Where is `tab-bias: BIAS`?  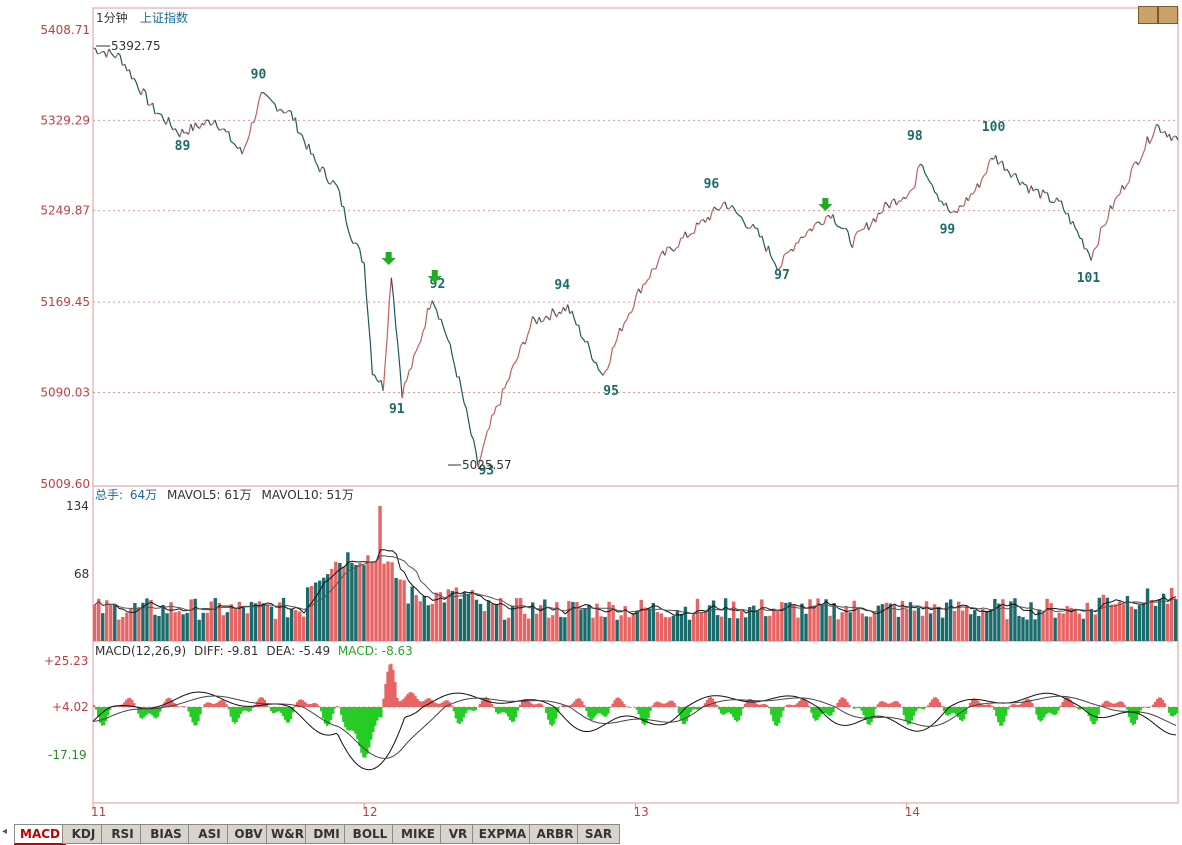 tab-bias: BIAS is located at coordinates (166, 834).